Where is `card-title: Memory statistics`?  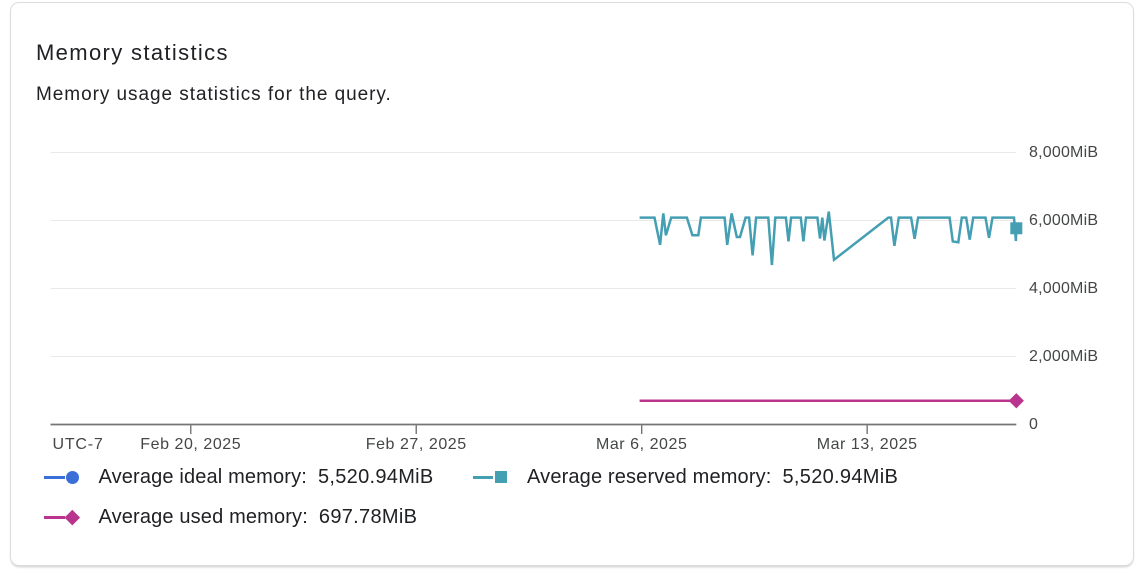
card-title: Memory statistics is located at coordinates (132, 52).